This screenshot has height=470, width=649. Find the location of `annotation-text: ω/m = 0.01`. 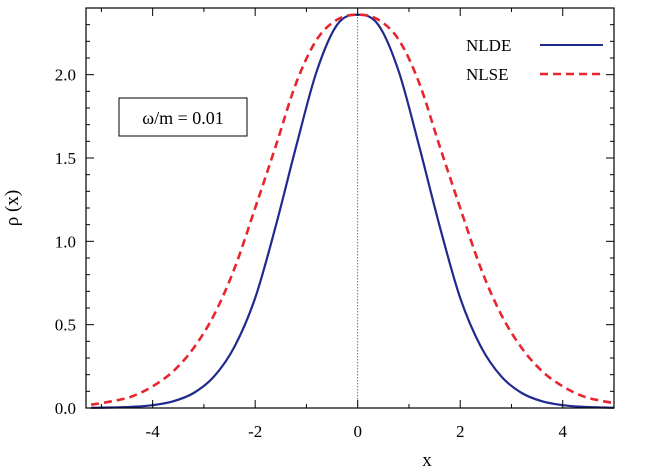

annotation-text: ω/m = 0.01 is located at coordinates (183, 118).